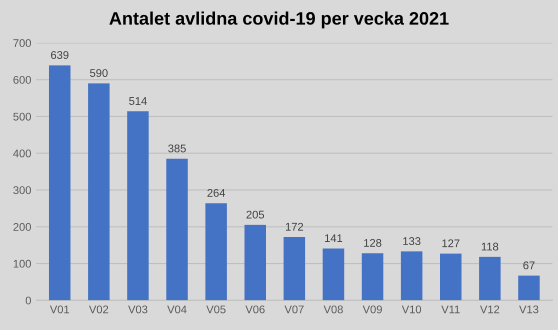 The width and height of the screenshot is (558, 330). I want to click on x-tick-label: V12, so click(490, 309).